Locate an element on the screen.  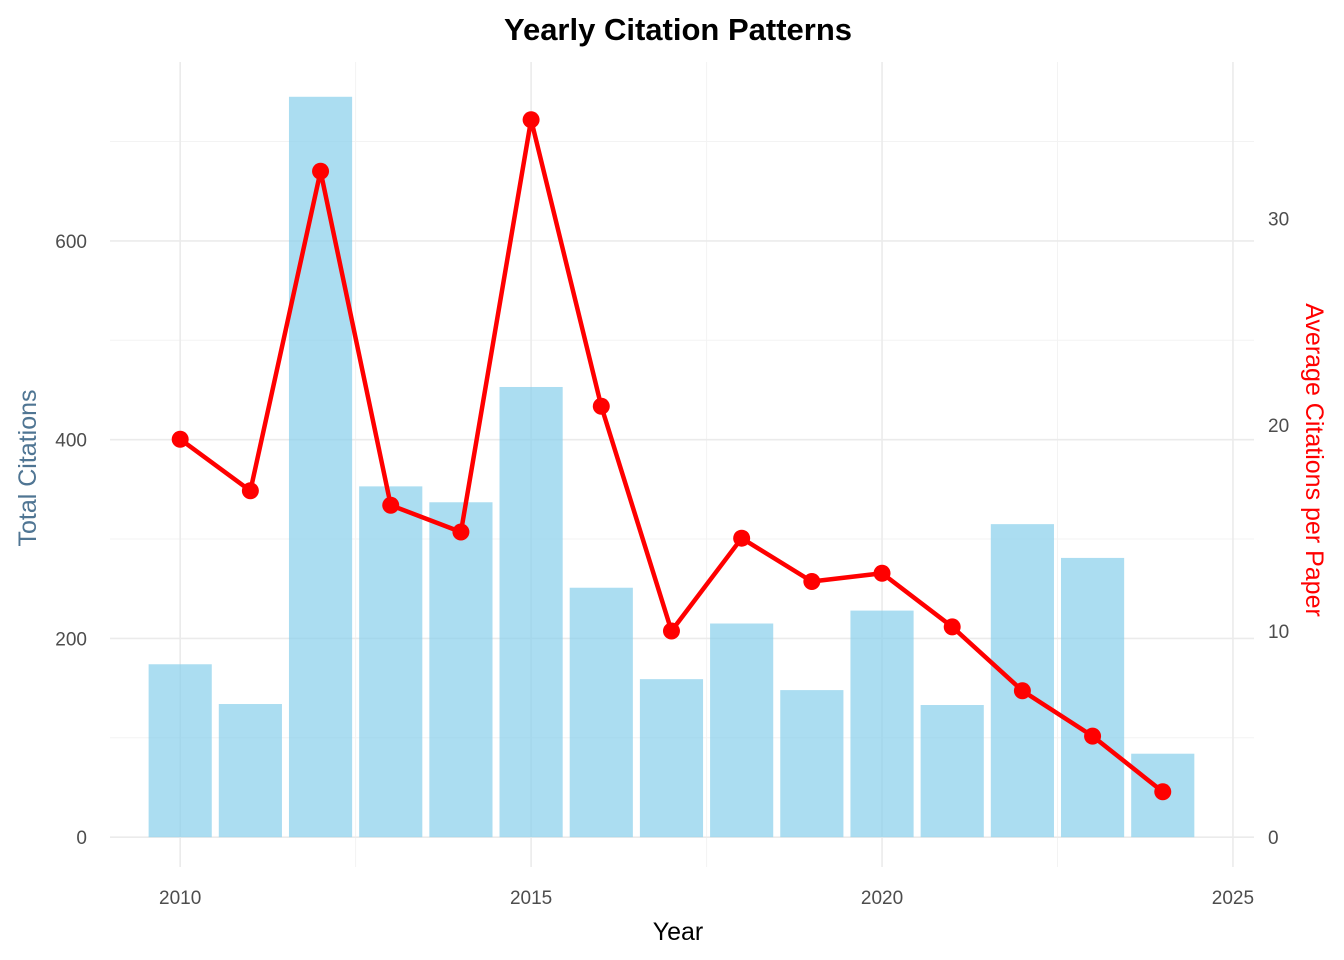
x-axis-ticks: 2010 2015 2020 2025 is located at coordinates (706, 898).